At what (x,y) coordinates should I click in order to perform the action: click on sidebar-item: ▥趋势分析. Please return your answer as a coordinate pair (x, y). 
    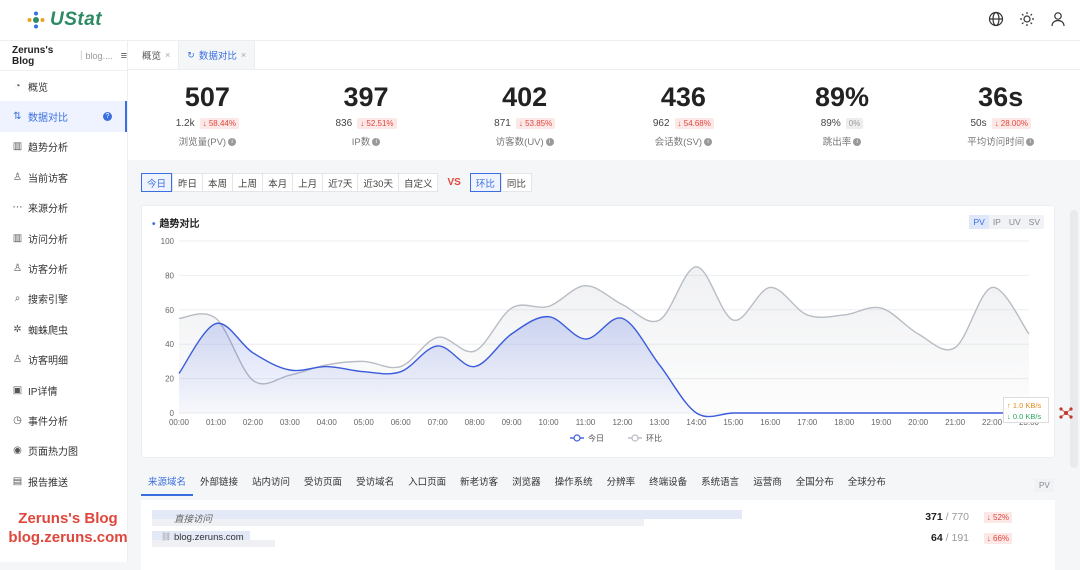
    Looking at the image, I should click on (63, 147).